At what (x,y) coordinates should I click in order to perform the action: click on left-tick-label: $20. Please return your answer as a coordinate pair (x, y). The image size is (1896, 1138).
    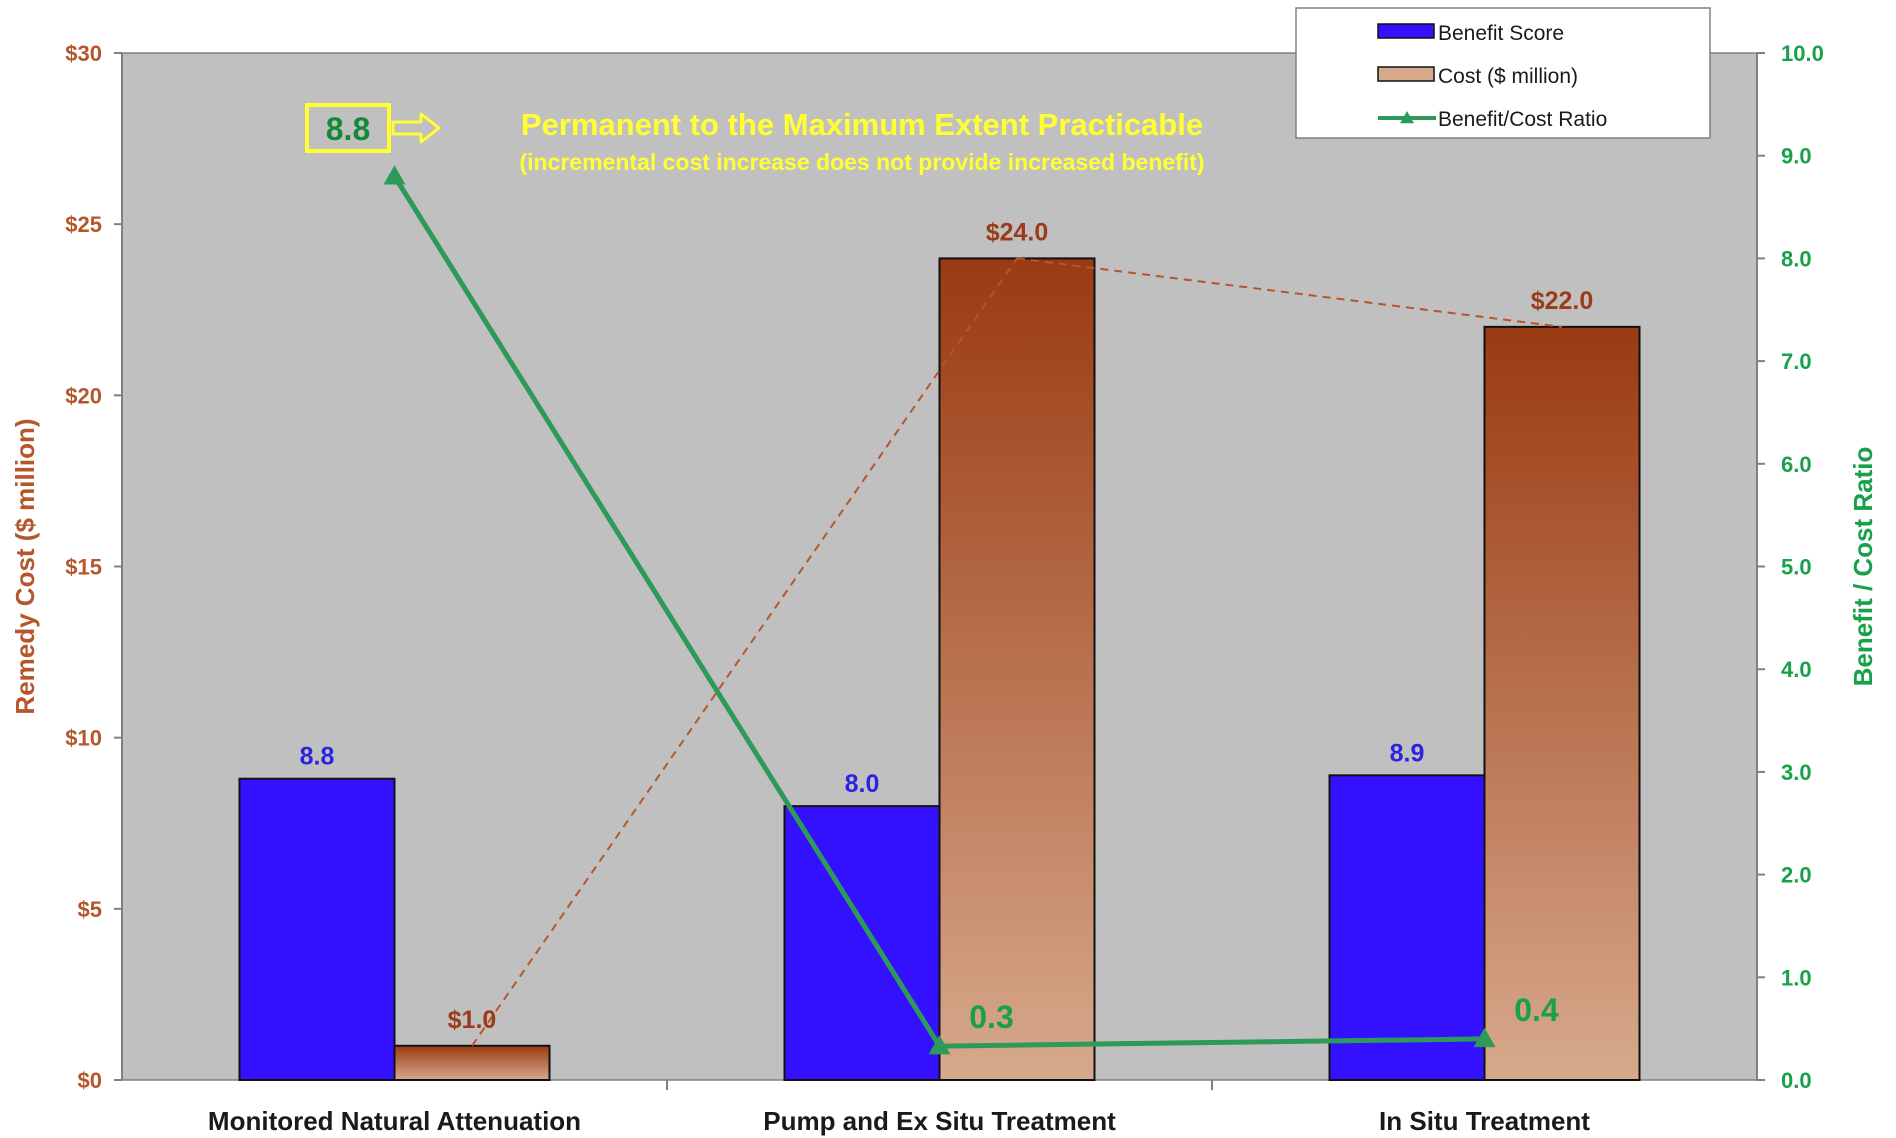
    Looking at the image, I should click on (83, 395).